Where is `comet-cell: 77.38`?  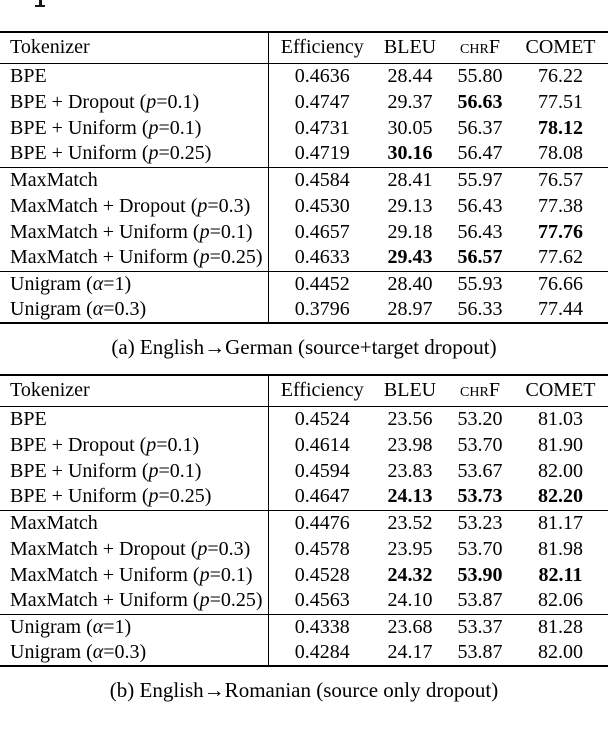
comet-cell: 77.38 is located at coordinates (560, 205).